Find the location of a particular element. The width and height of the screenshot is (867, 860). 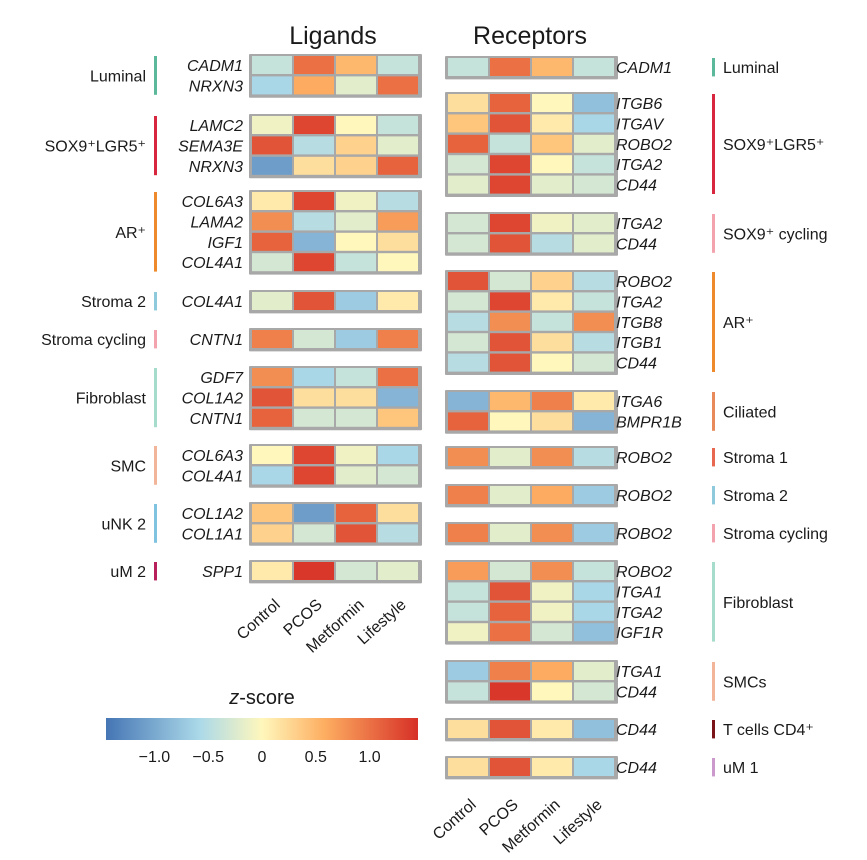

colorbar-title: z-score is located at coordinates (261, 698).